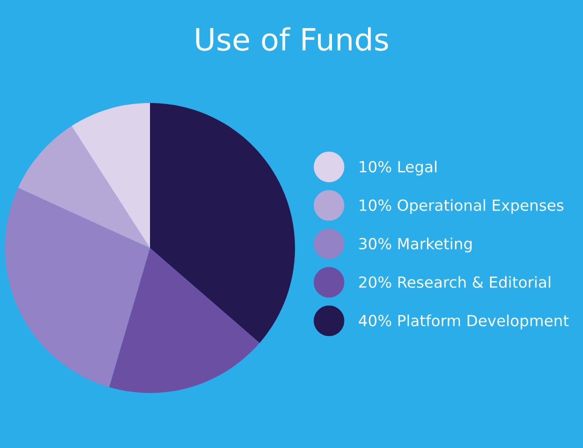 The width and height of the screenshot is (583, 448). I want to click on legend-label: 40% Platform Development, so click(463, 322).